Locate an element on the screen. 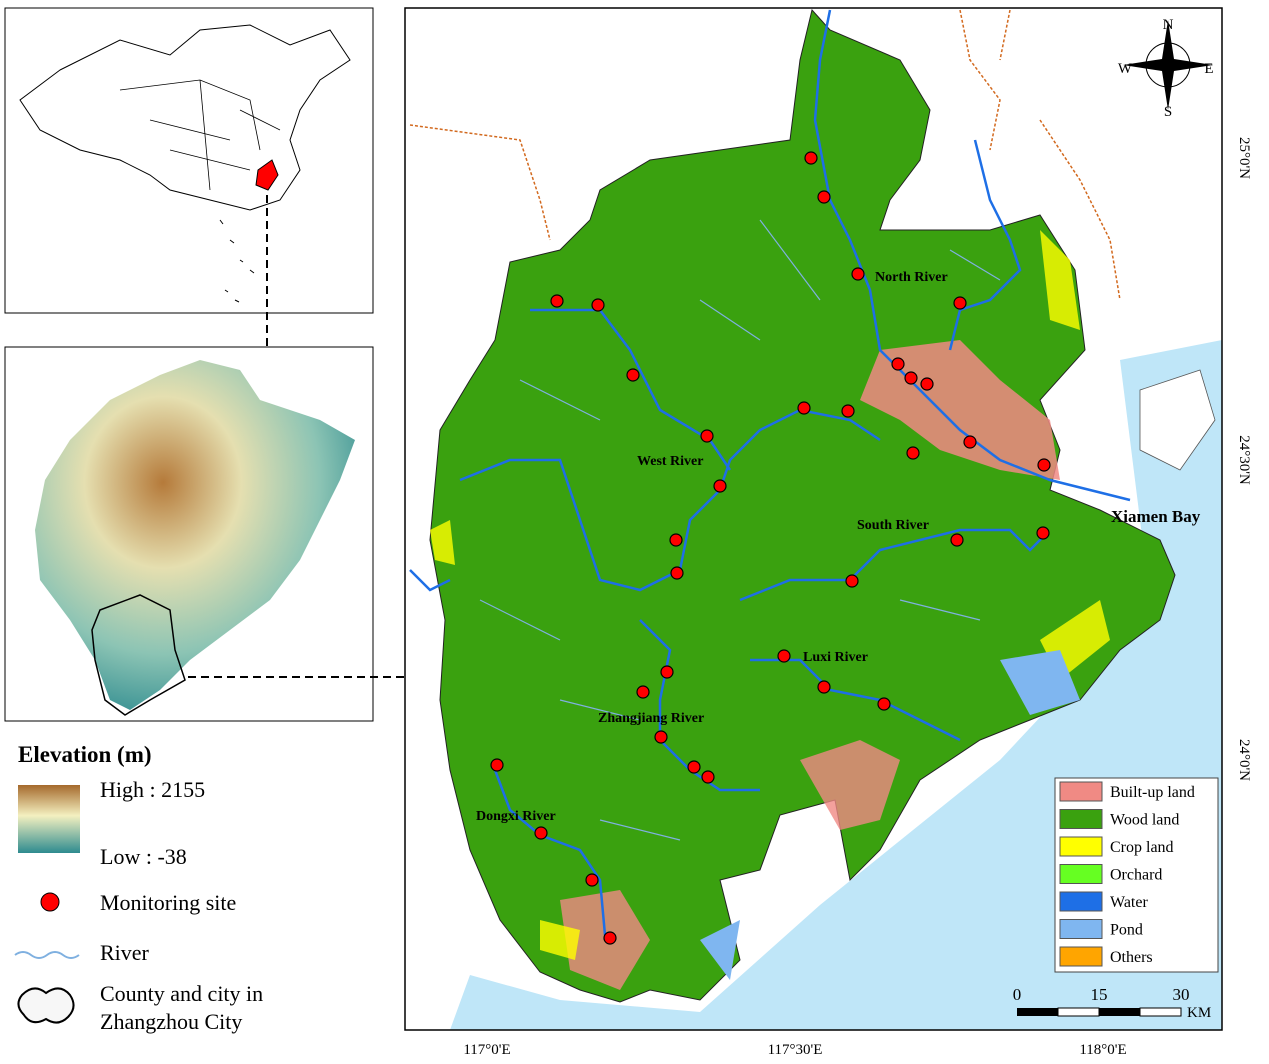 The image size is (1269, 1064). fujian-highlight is located at coordinates (267, 175).